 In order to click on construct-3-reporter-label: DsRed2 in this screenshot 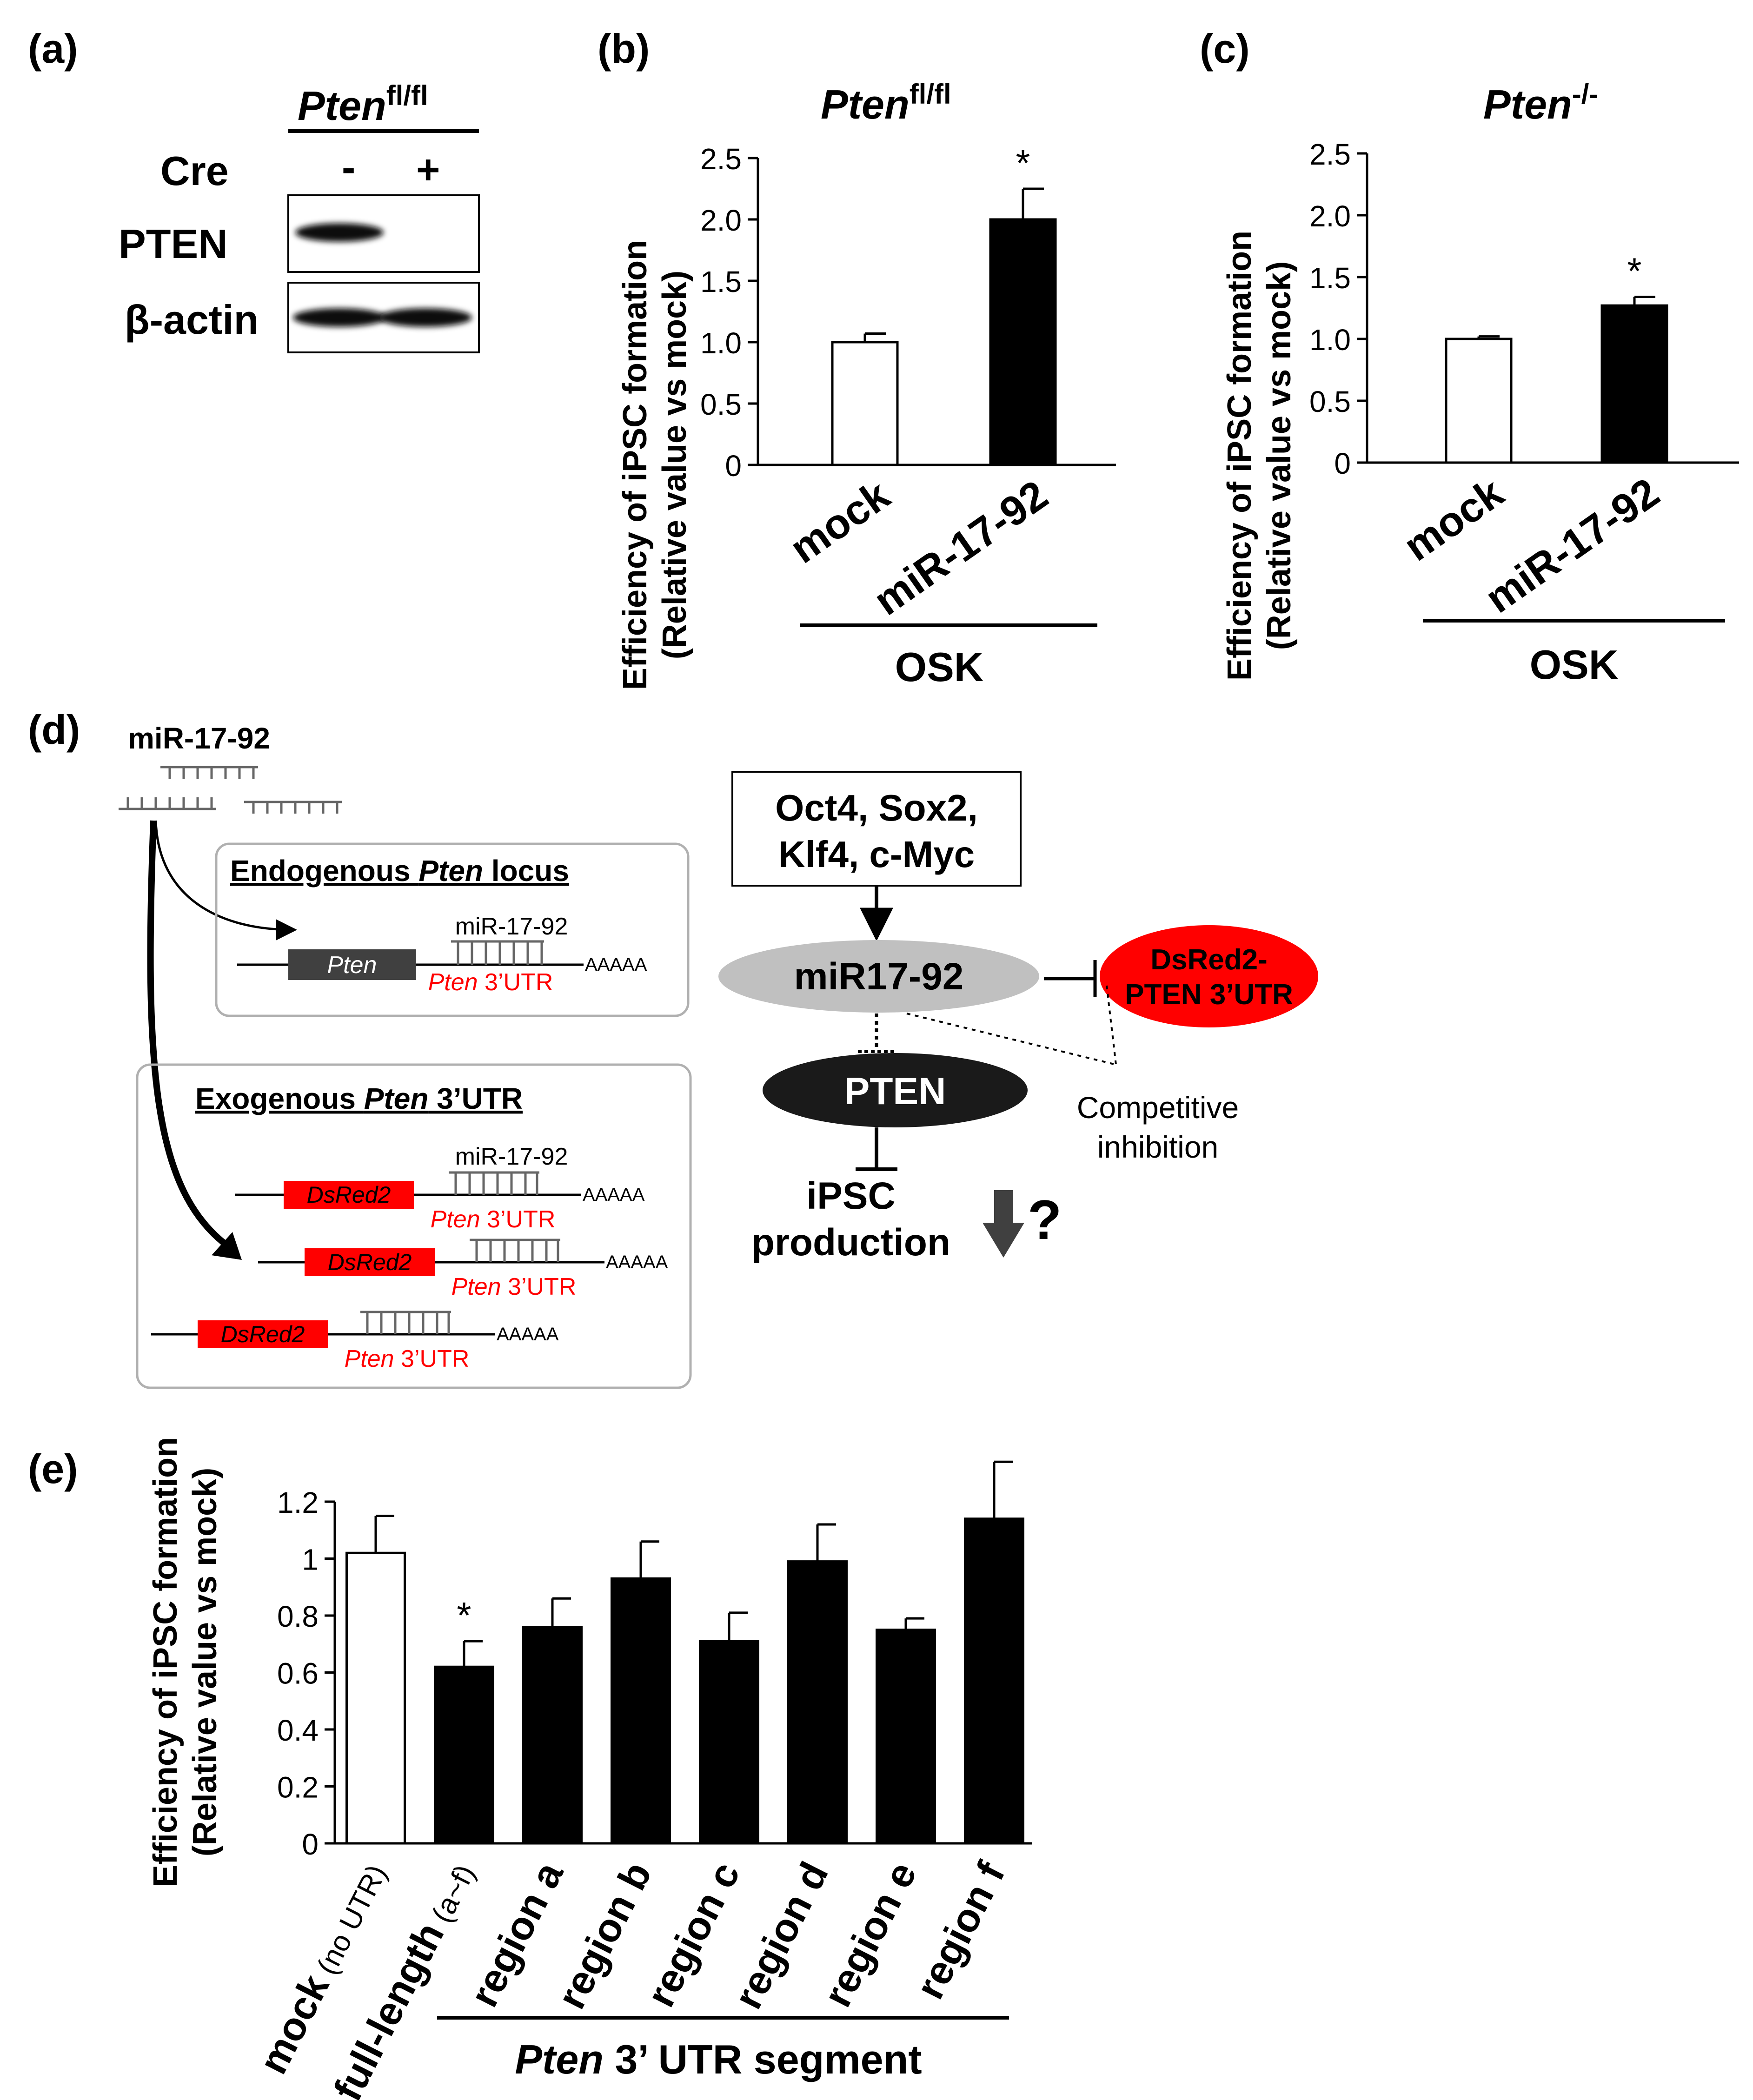, I will do `click(263, 1334)`.